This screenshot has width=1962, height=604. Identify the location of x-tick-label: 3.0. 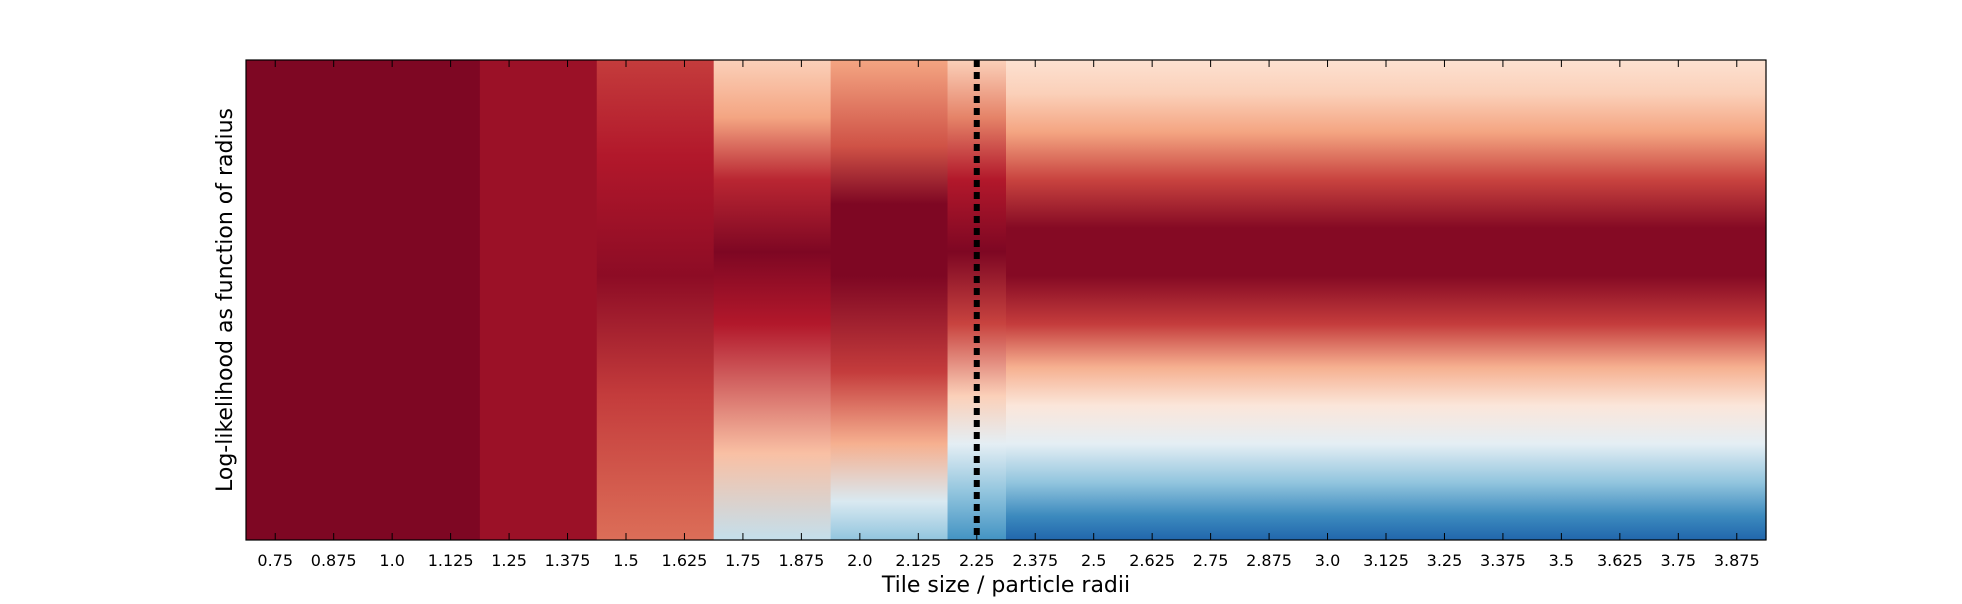
(1327, 560).